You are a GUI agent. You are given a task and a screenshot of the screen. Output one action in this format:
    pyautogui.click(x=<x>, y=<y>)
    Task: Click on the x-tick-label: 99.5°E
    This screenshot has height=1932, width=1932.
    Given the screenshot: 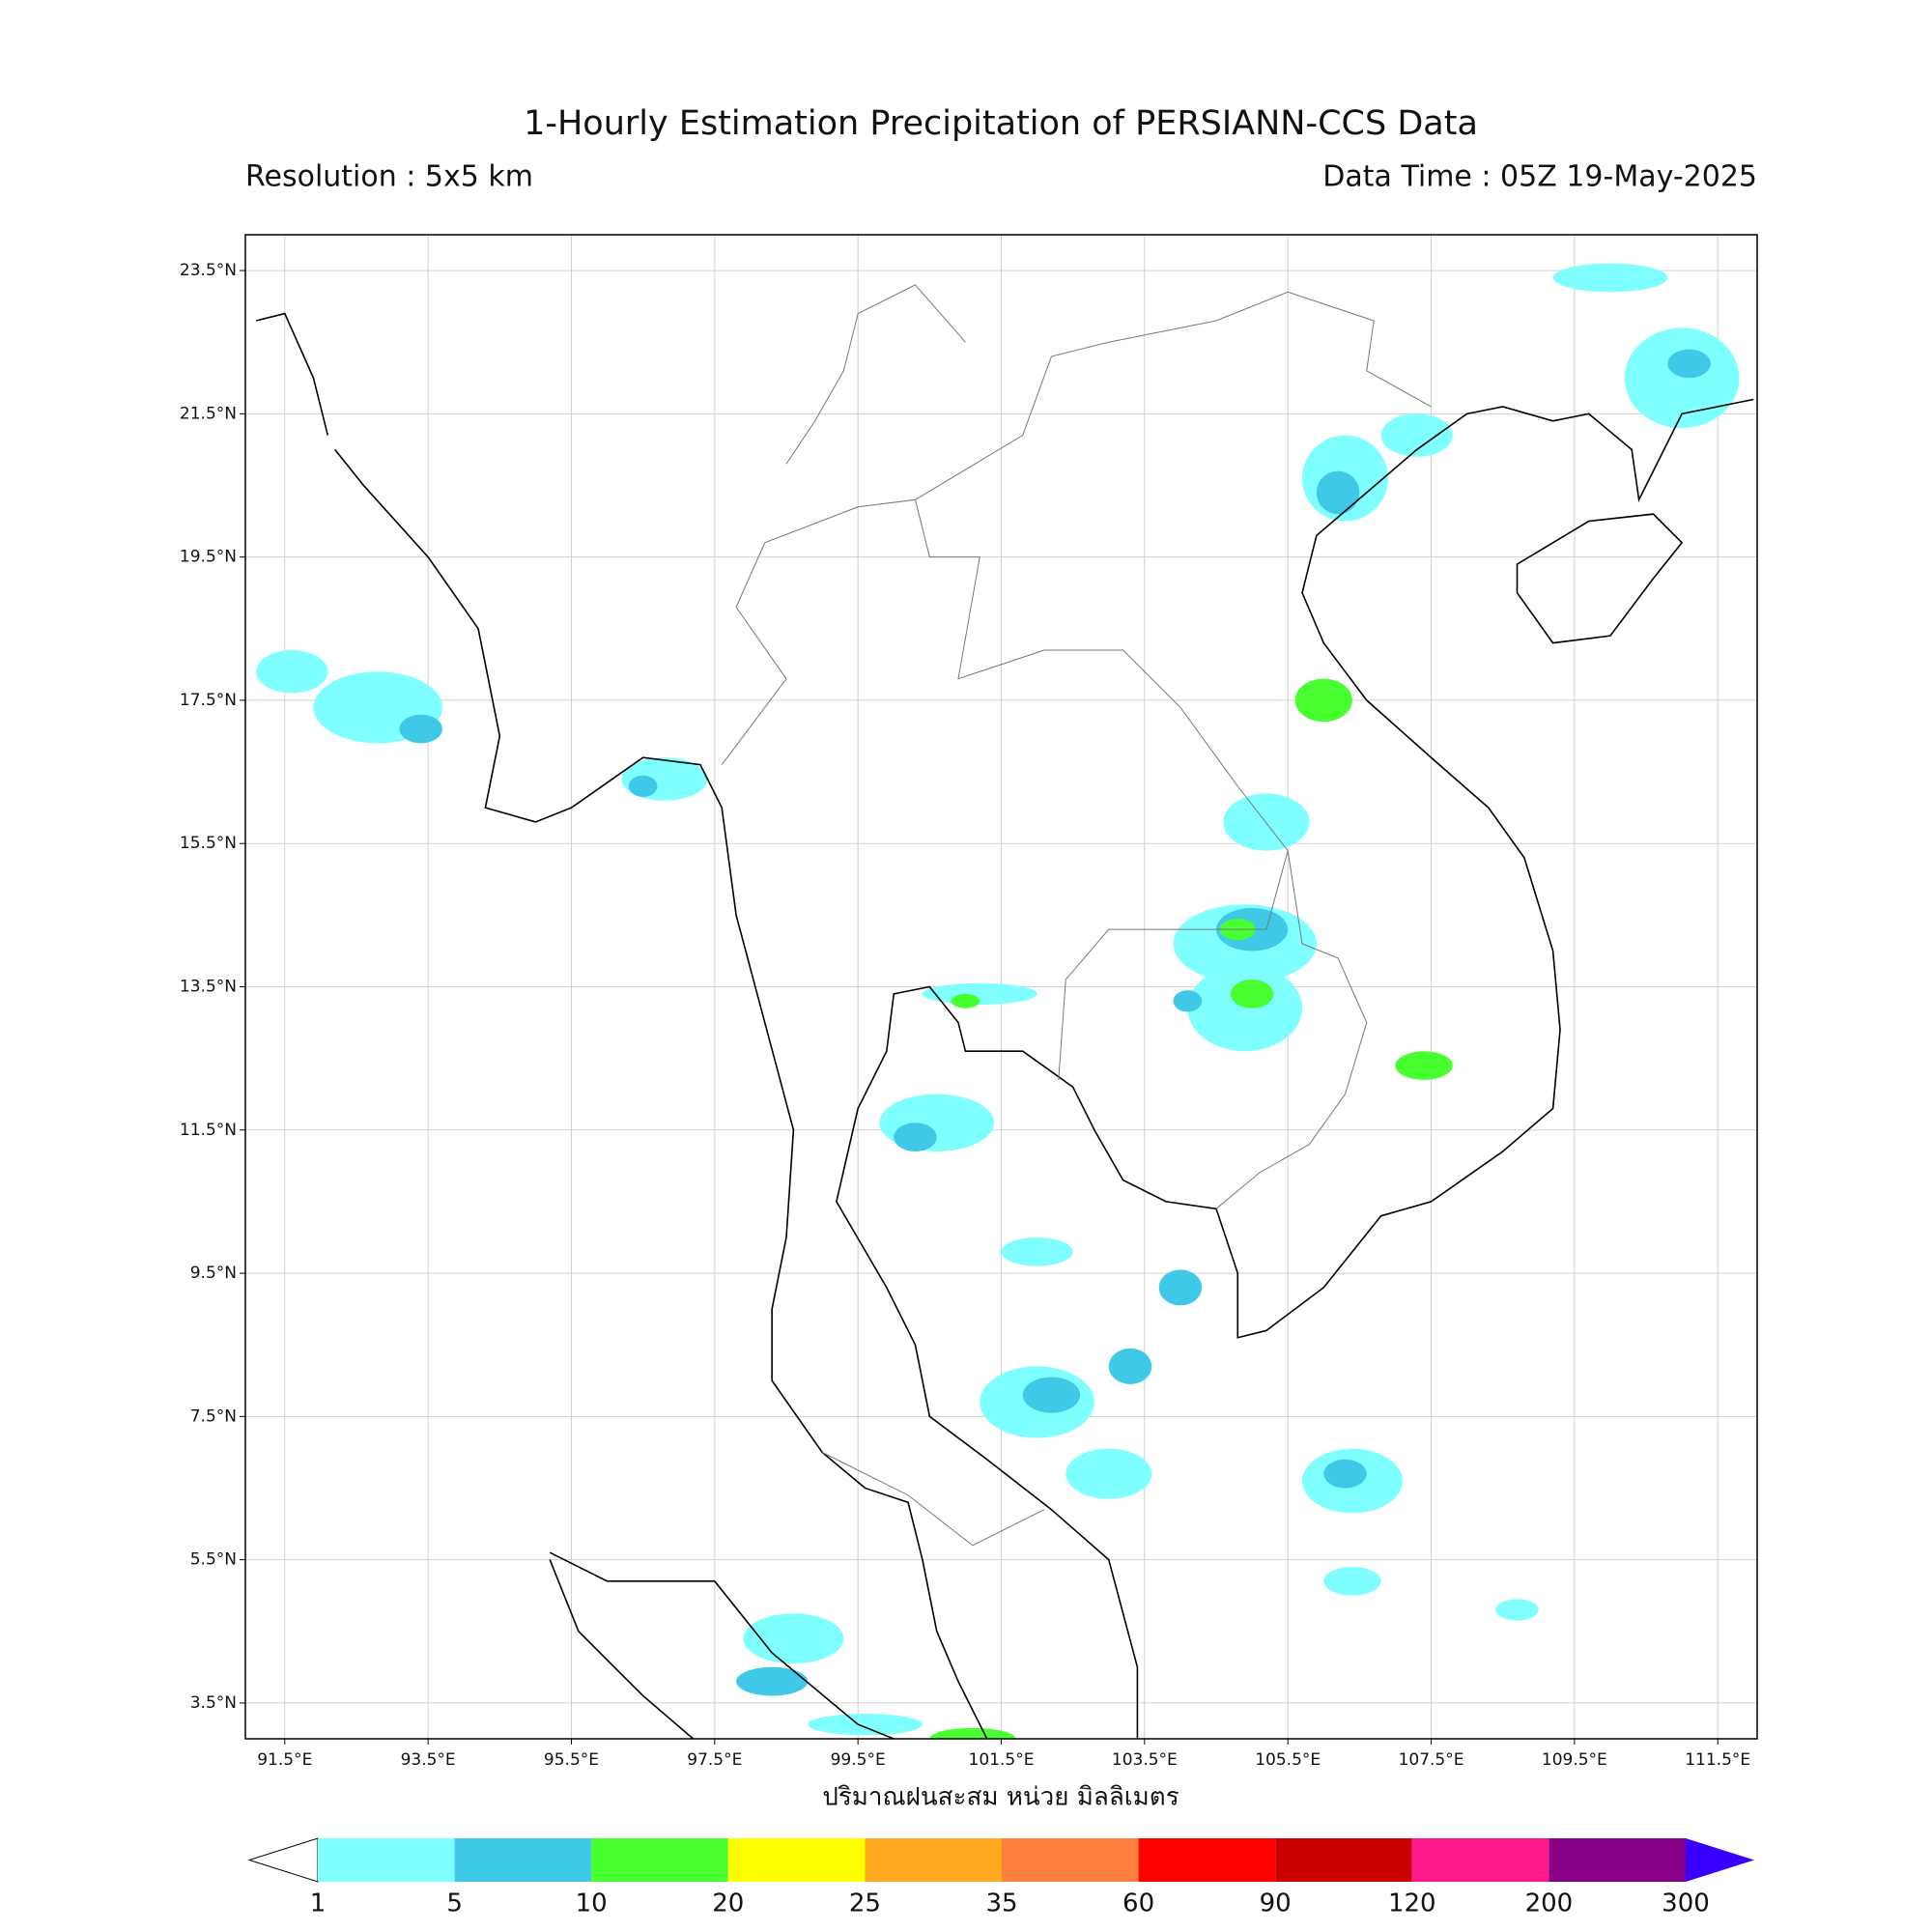 What is the action you would take?
    pyautogui.click(x=858, y=1760)
    